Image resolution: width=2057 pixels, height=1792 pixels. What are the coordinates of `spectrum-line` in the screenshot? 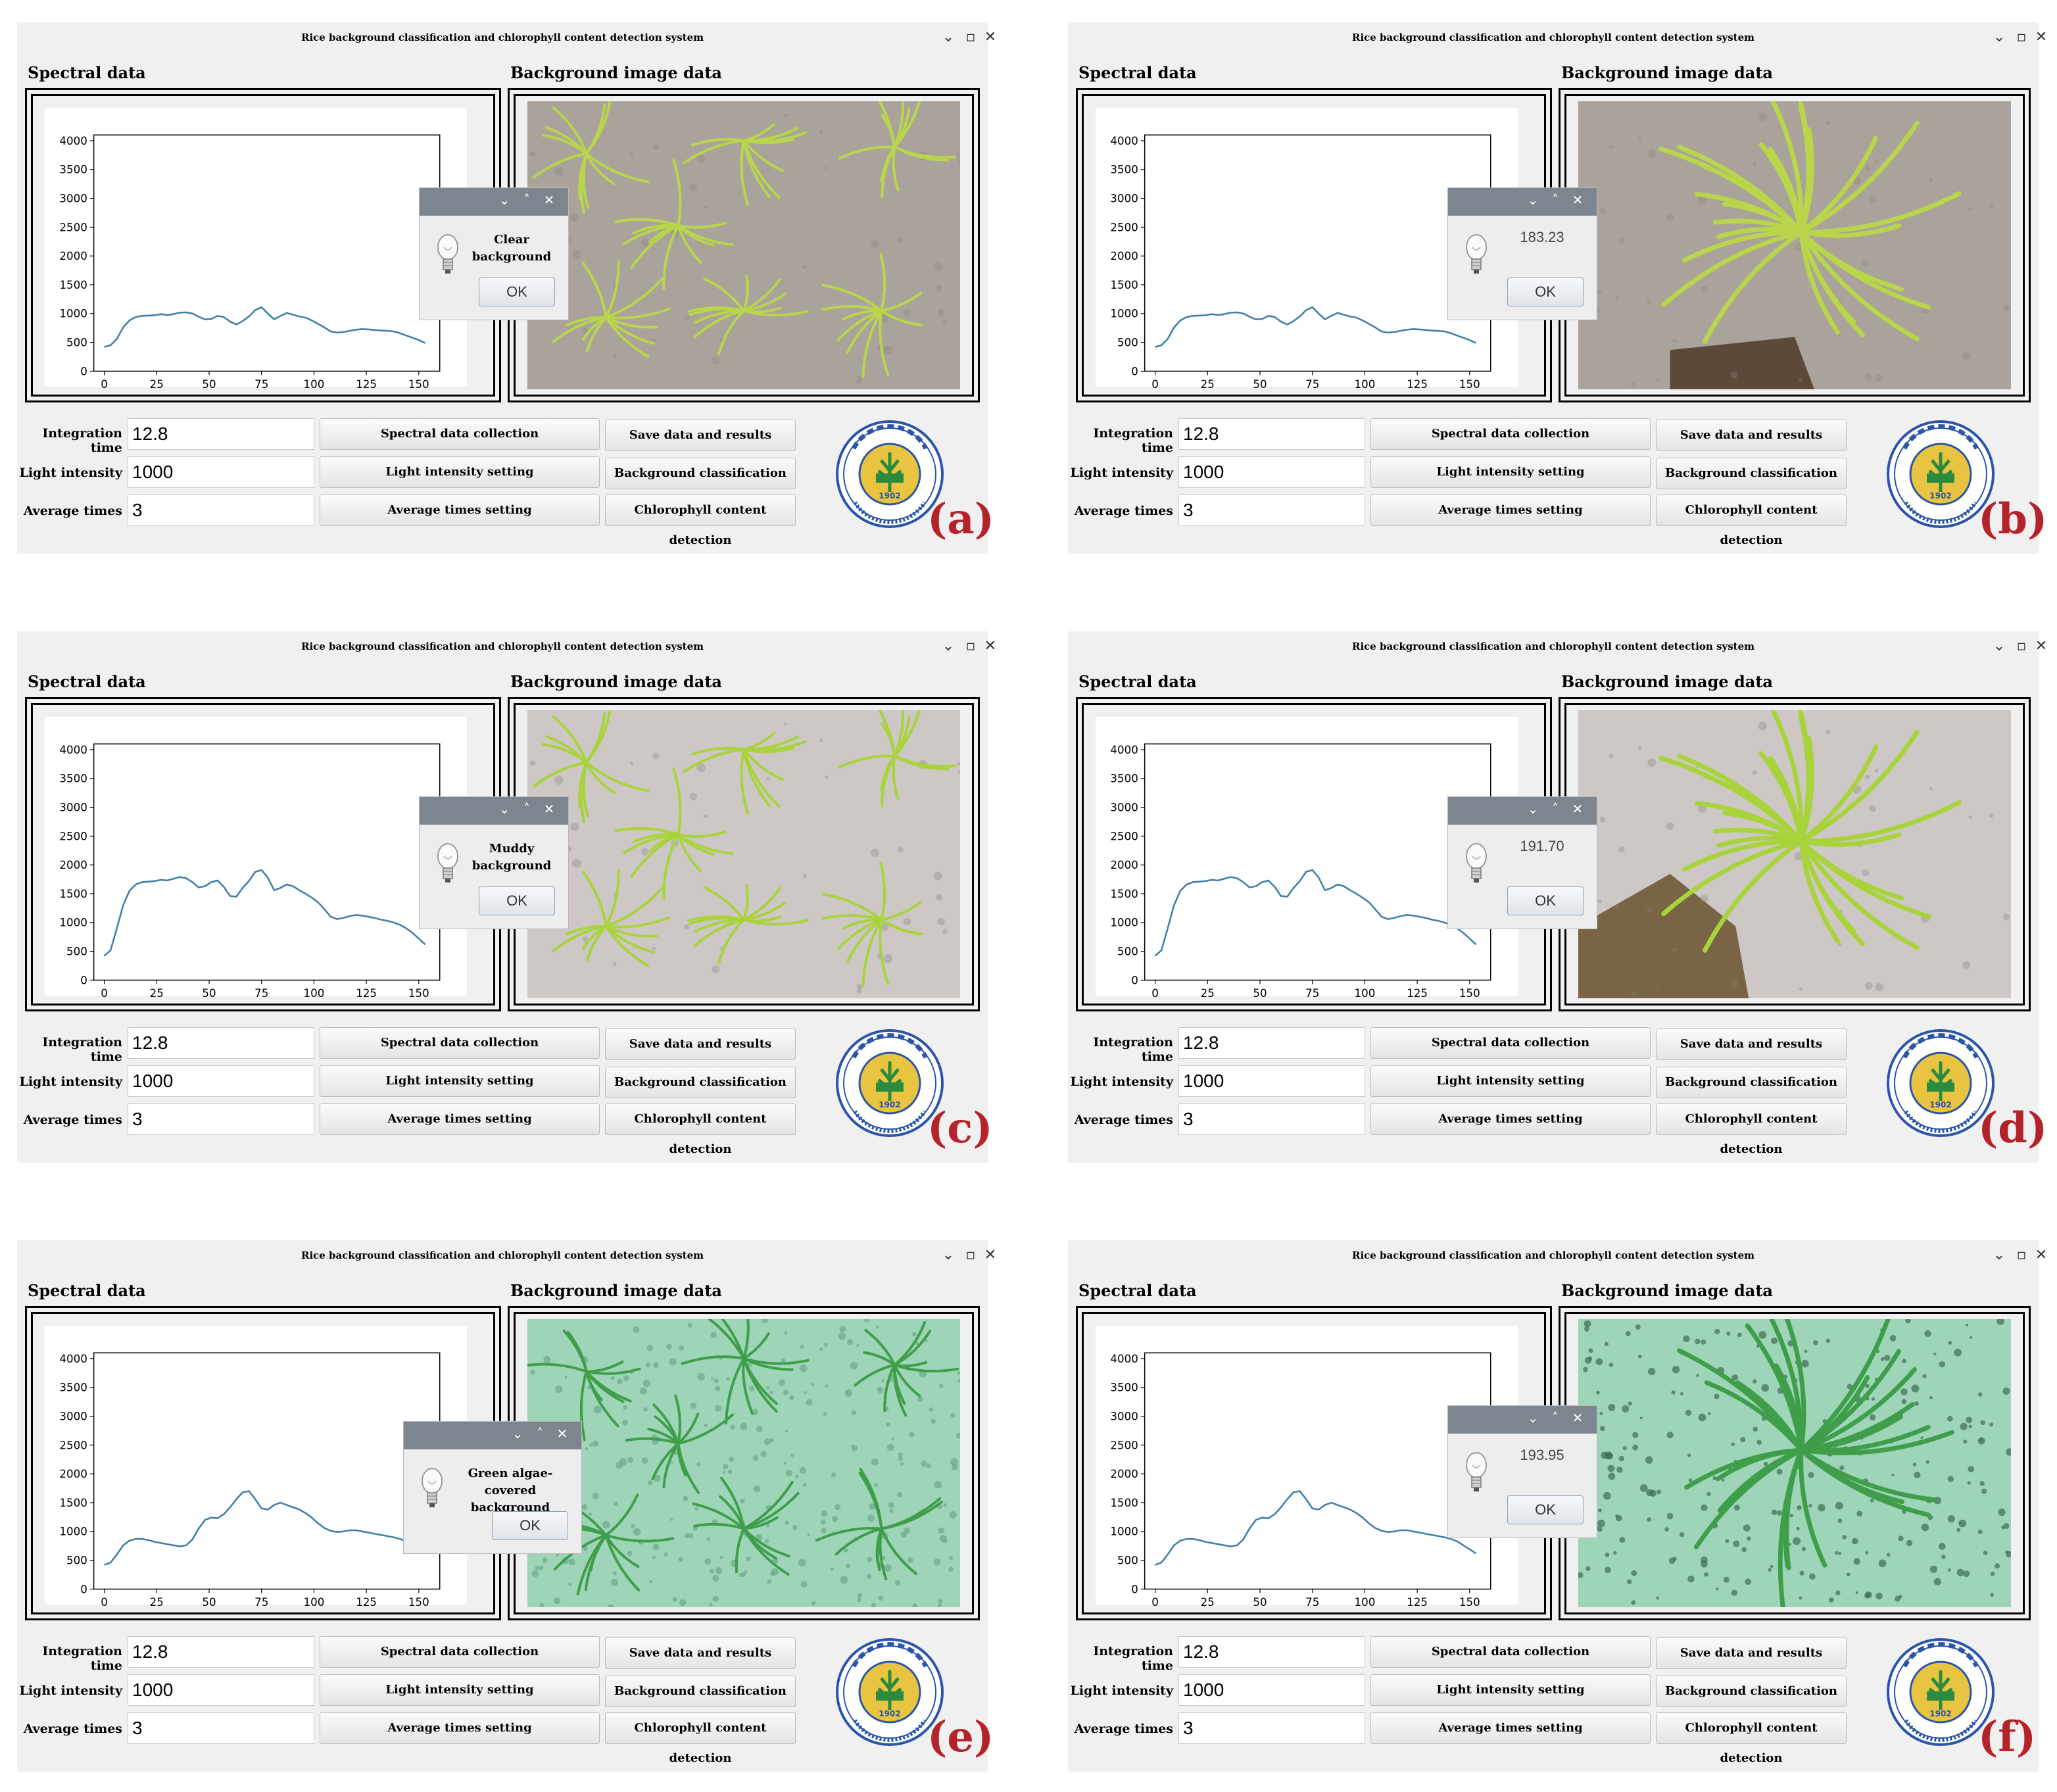 It's located at (1315, 913).